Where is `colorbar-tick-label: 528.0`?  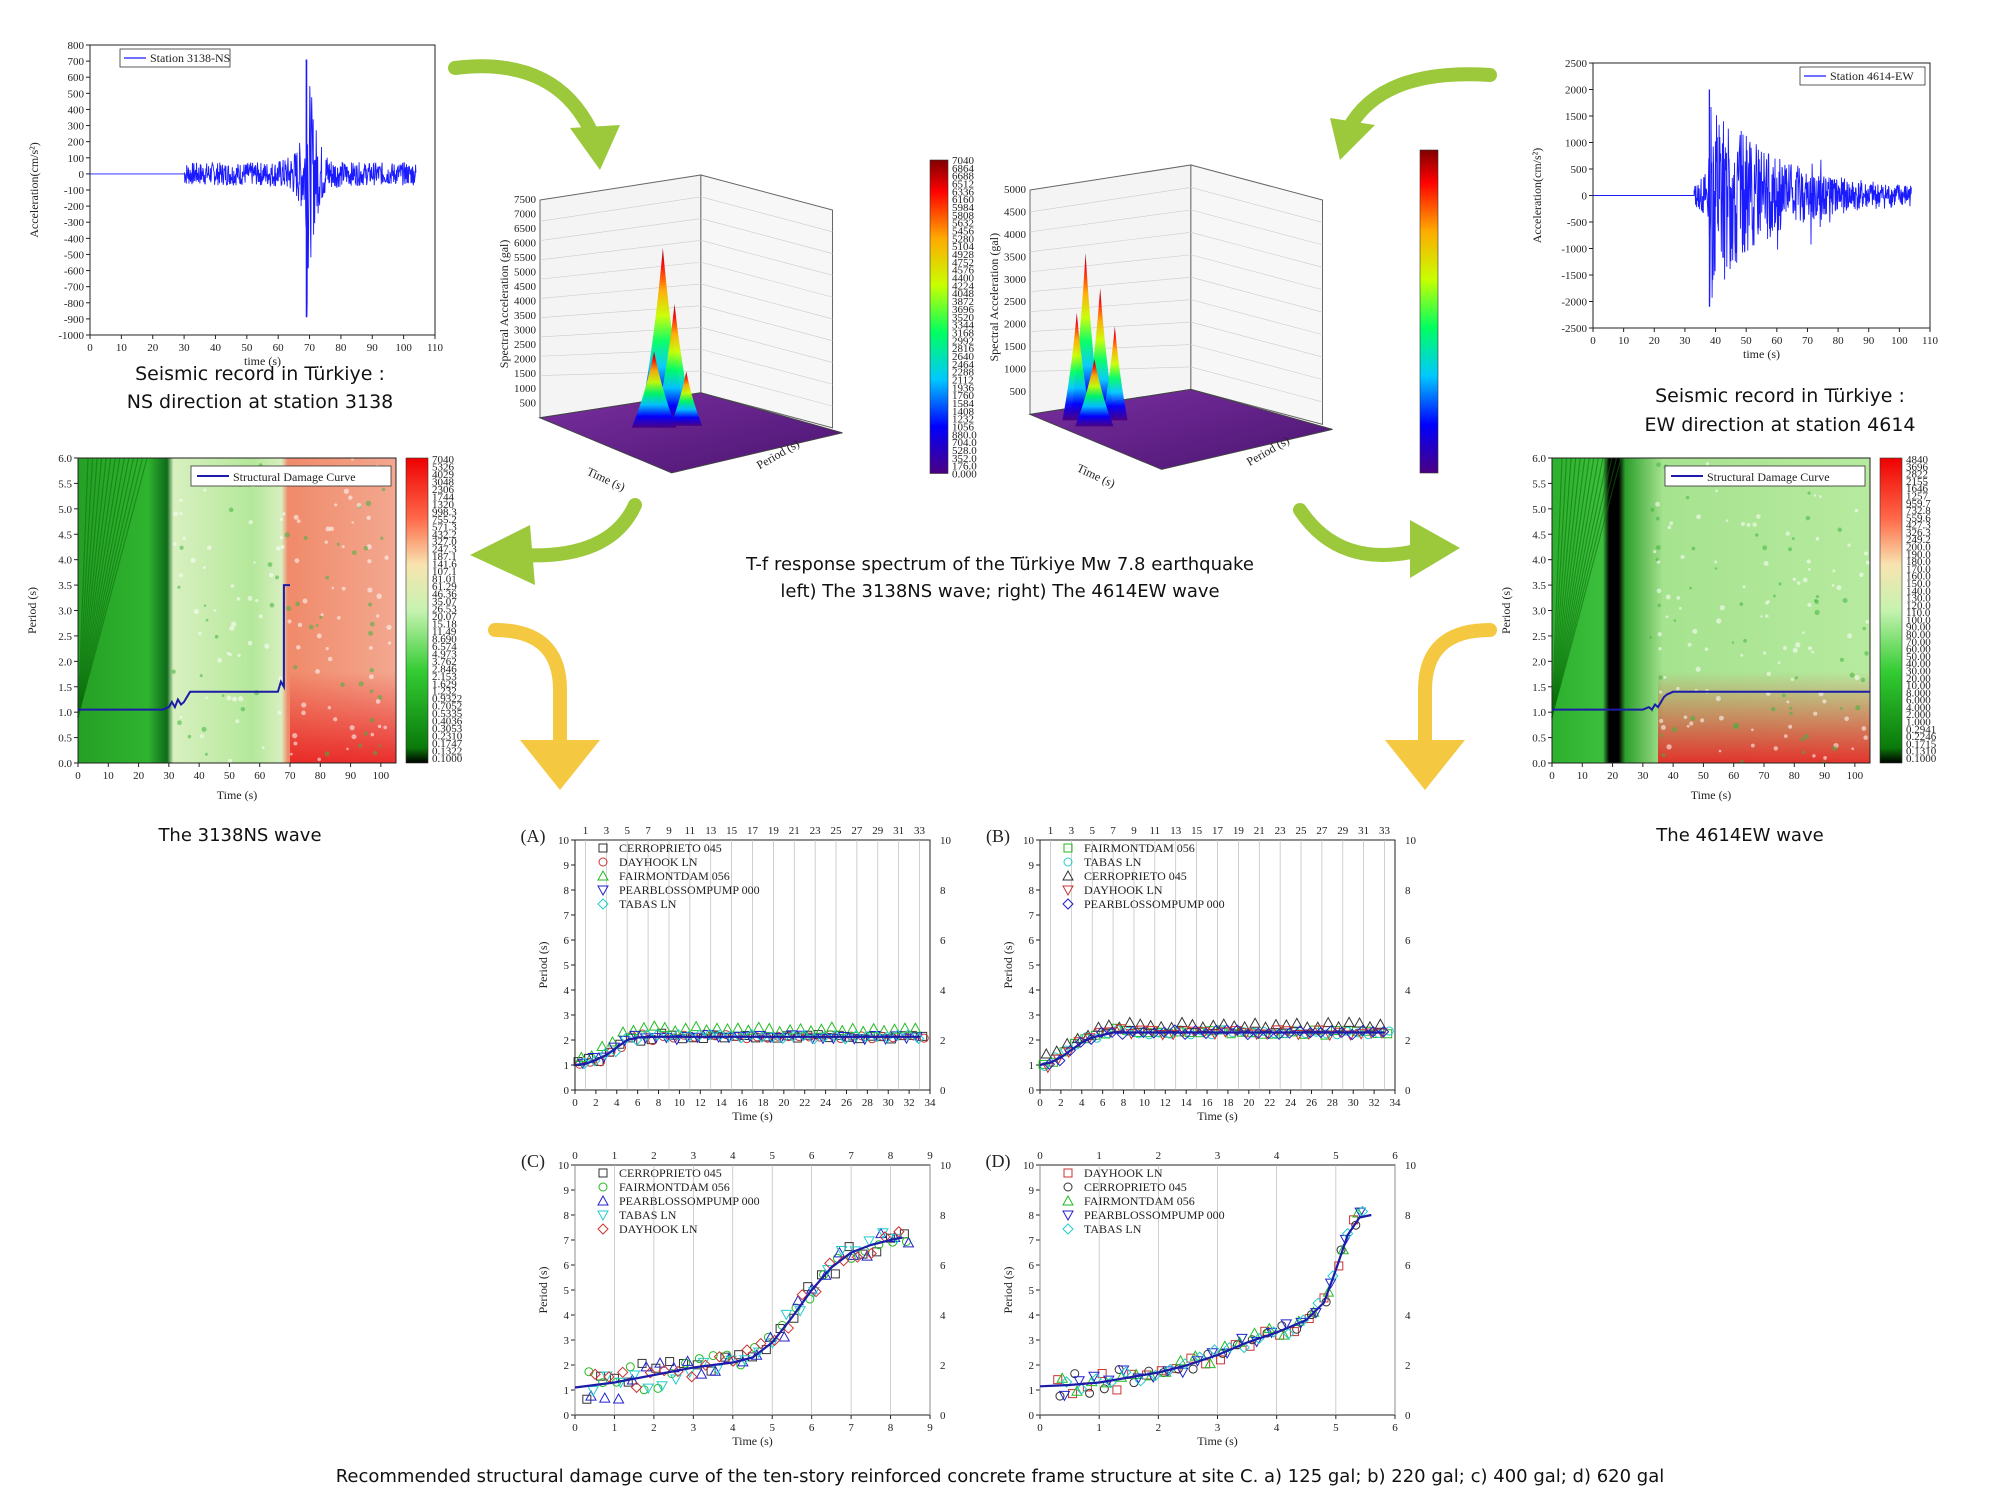
colorbar-tick-label: 528.0 is located at coordinates (964, 451).